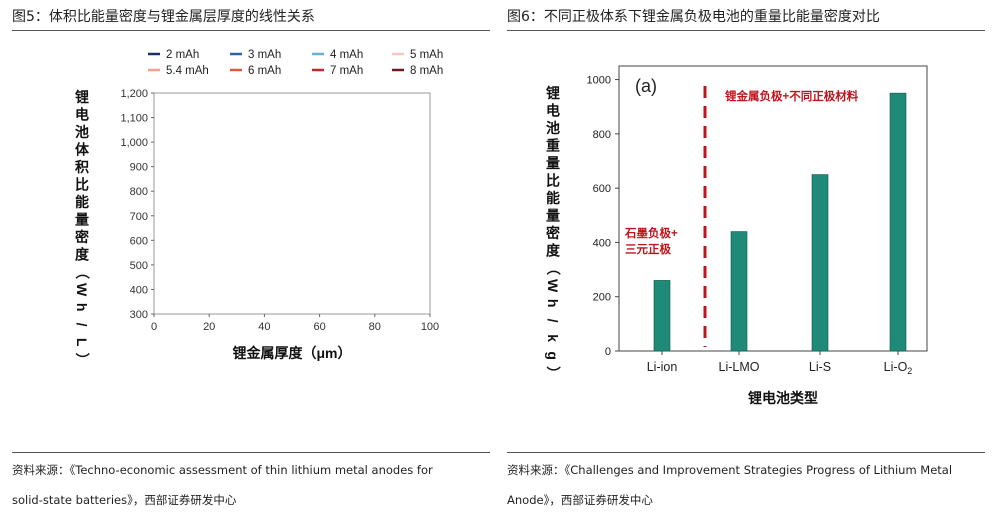 The height and width of the screenshot is (518, 996). What do you see at coordinates (346, 55) in the screenshot?
I see `legend-label-2: 4 mAh` at bounding box center [346, 55].